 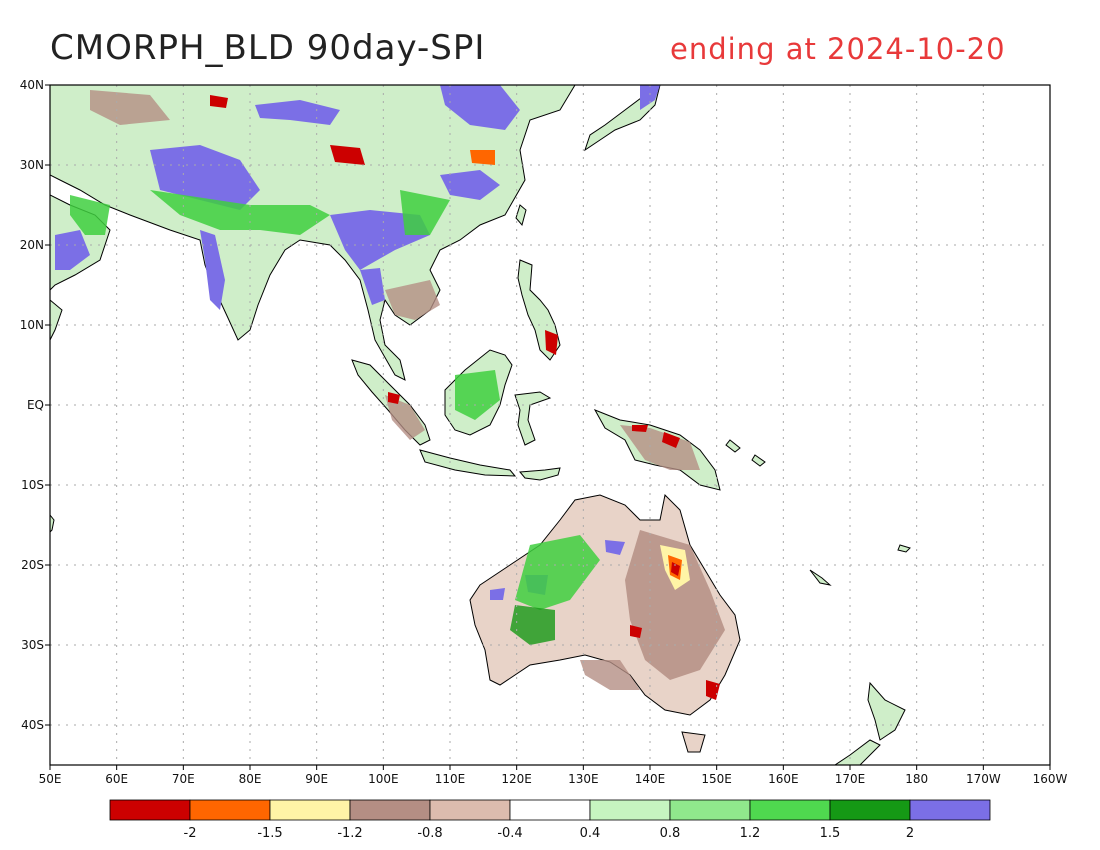 I want to click on x-tick-label: 50E, so click(x=50, y=779).